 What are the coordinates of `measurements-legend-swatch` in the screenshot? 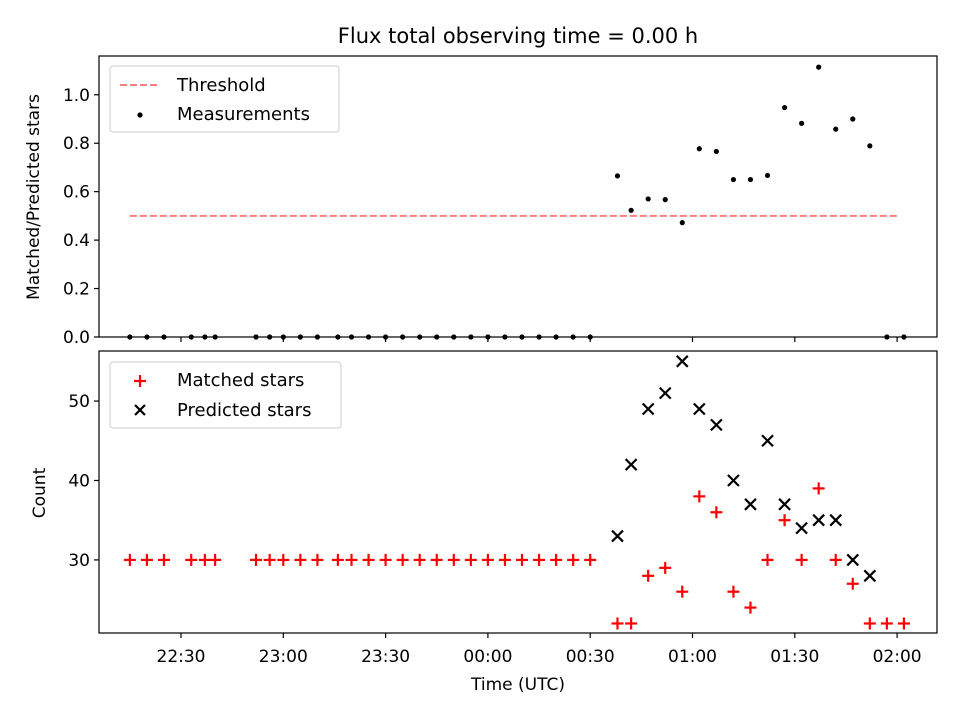 It's located at (140, 115).